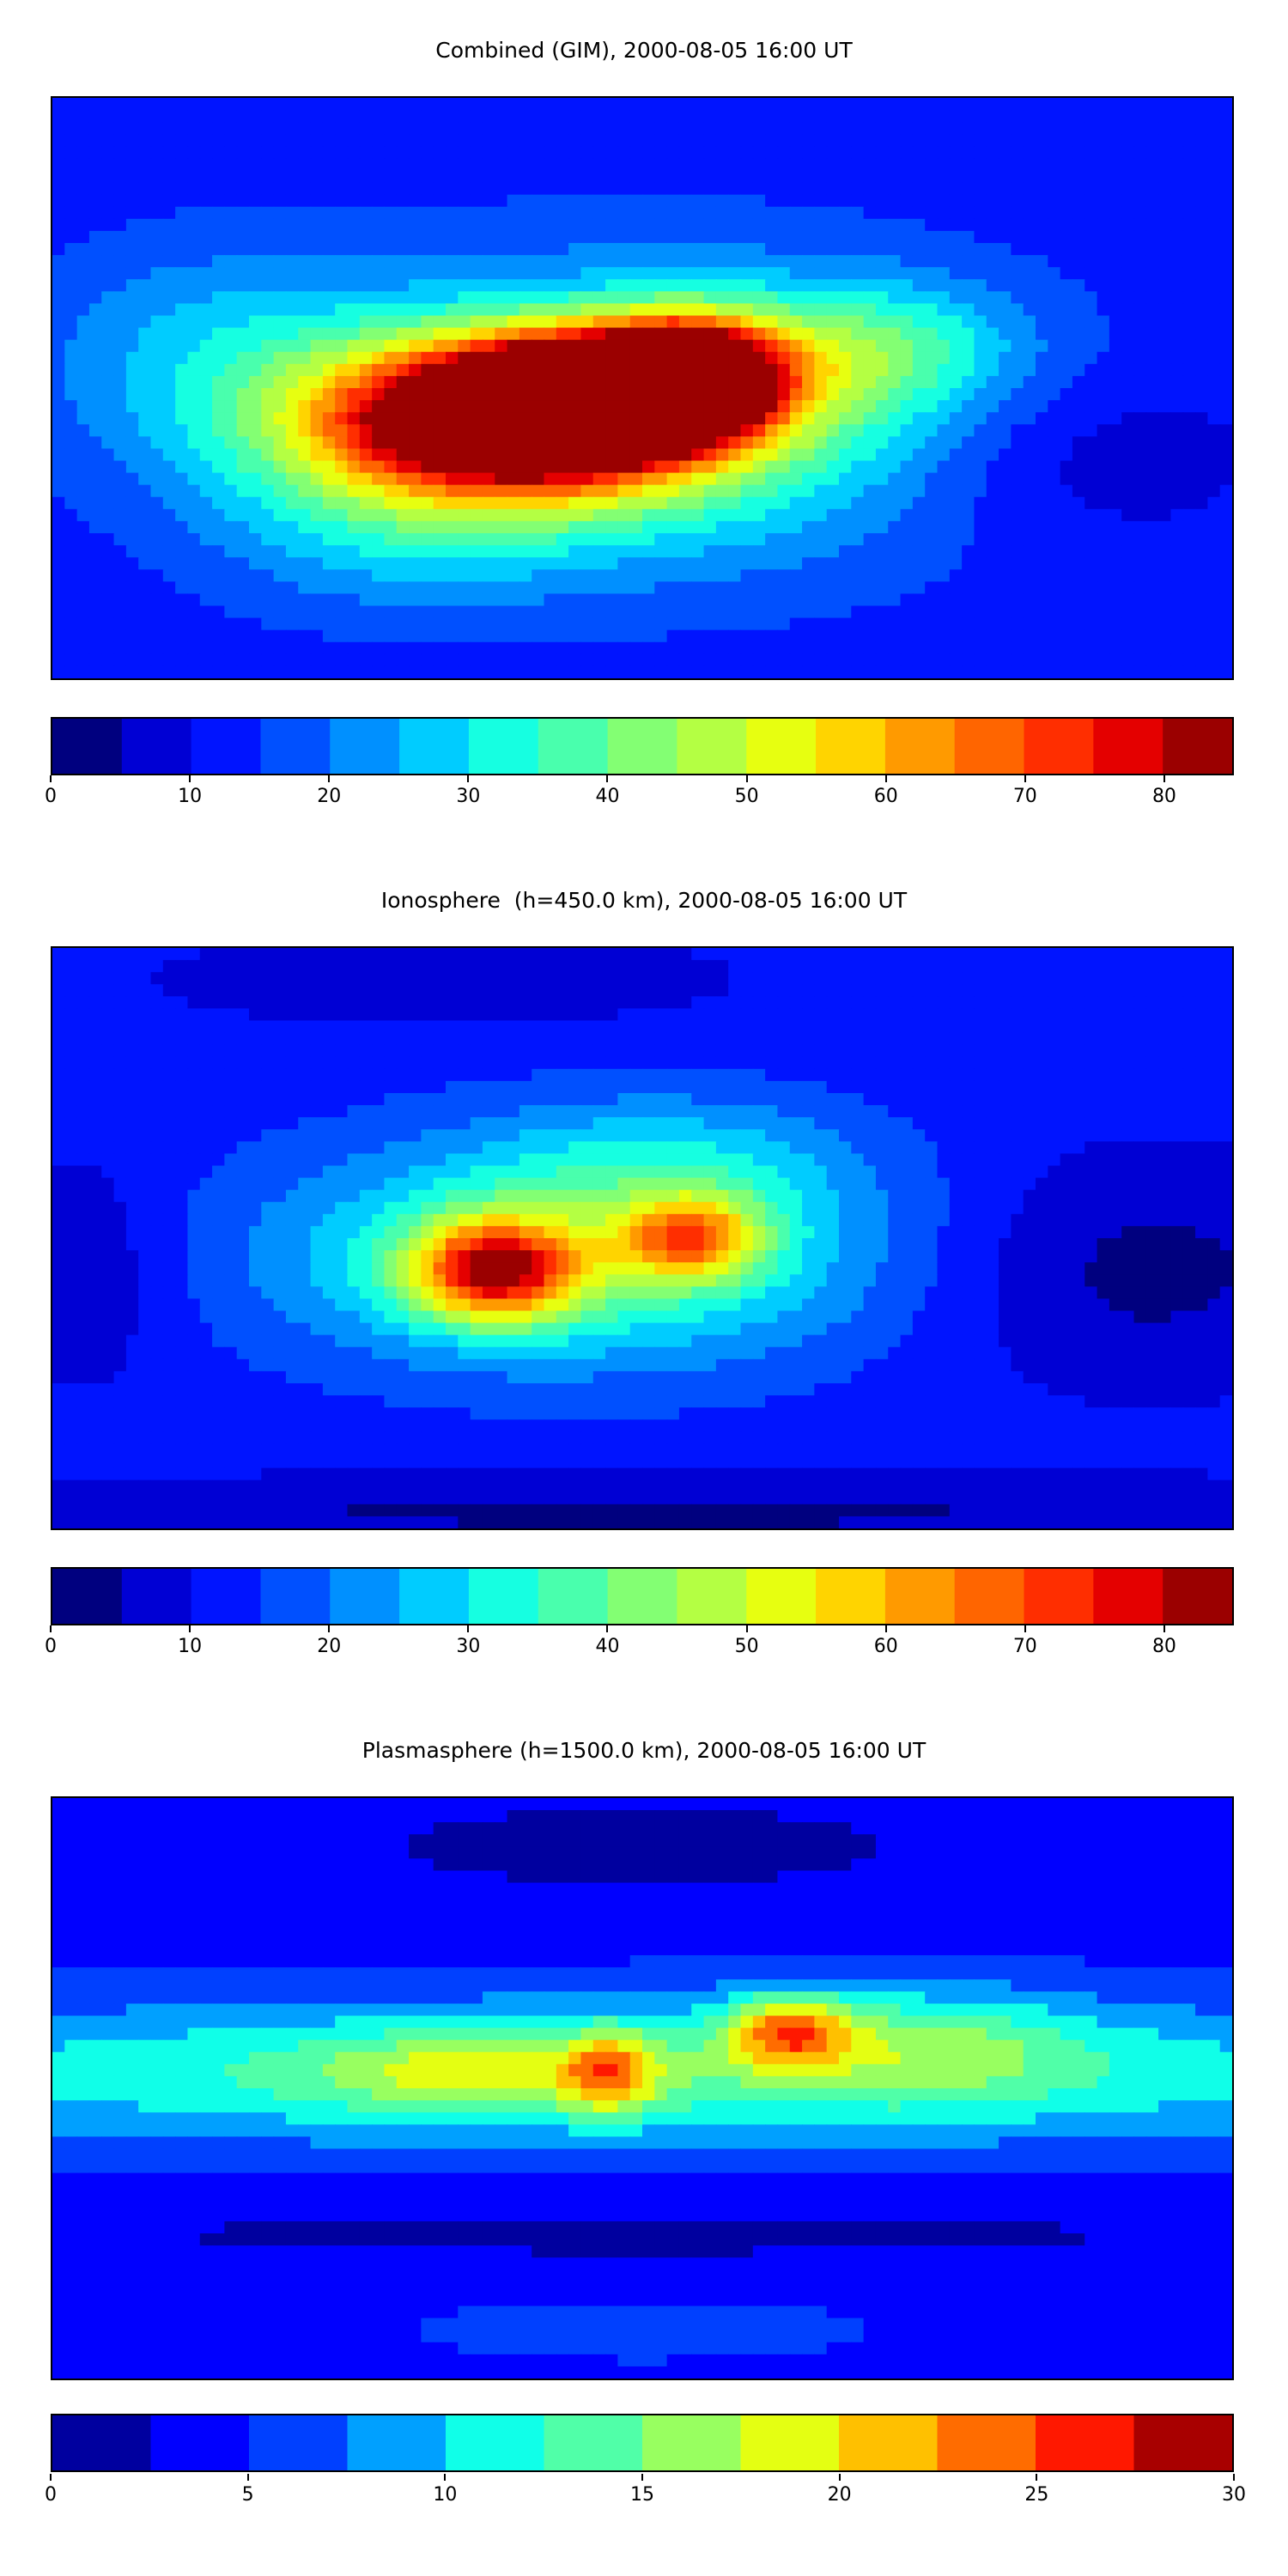 The image size is (1288, 2576). What do you see at coordinates (640, 792) in the screenshot?
I see `colorbar-ticks: 0 10 20 30 40 50 60 70 80` at bounding box center [640, 792].